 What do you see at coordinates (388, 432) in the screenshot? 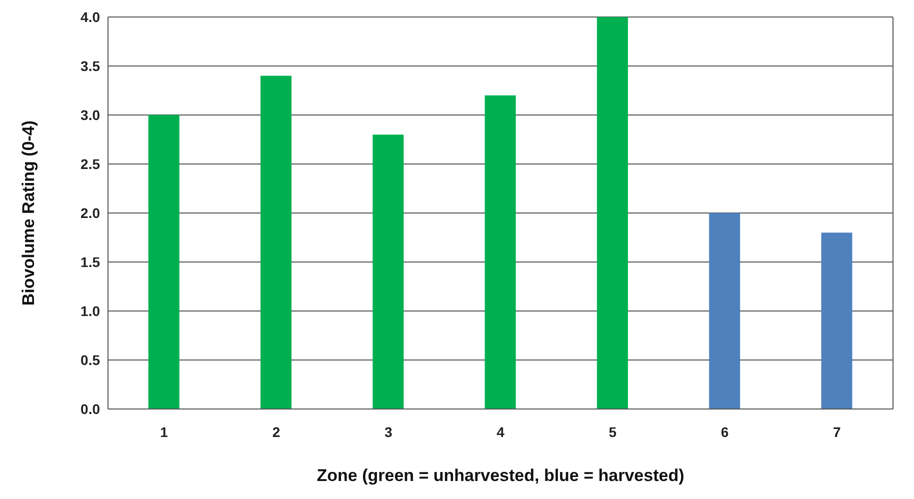
I see `x-tick-label: 3` at bounding box center [388, 432].